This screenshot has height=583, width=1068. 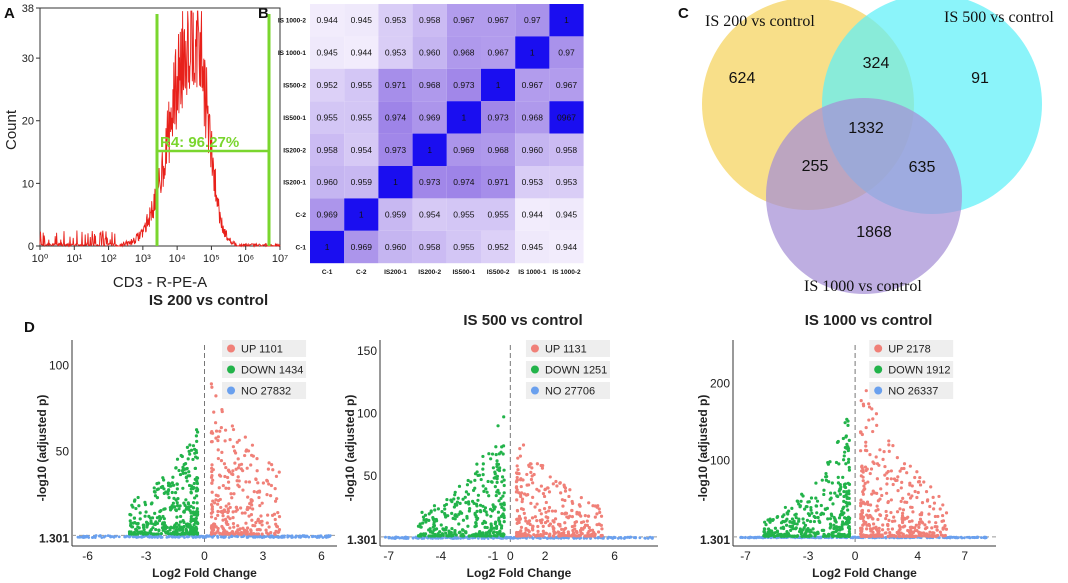 I want to click on x-tick-label: 10⁴, so click(x=177, y=259).